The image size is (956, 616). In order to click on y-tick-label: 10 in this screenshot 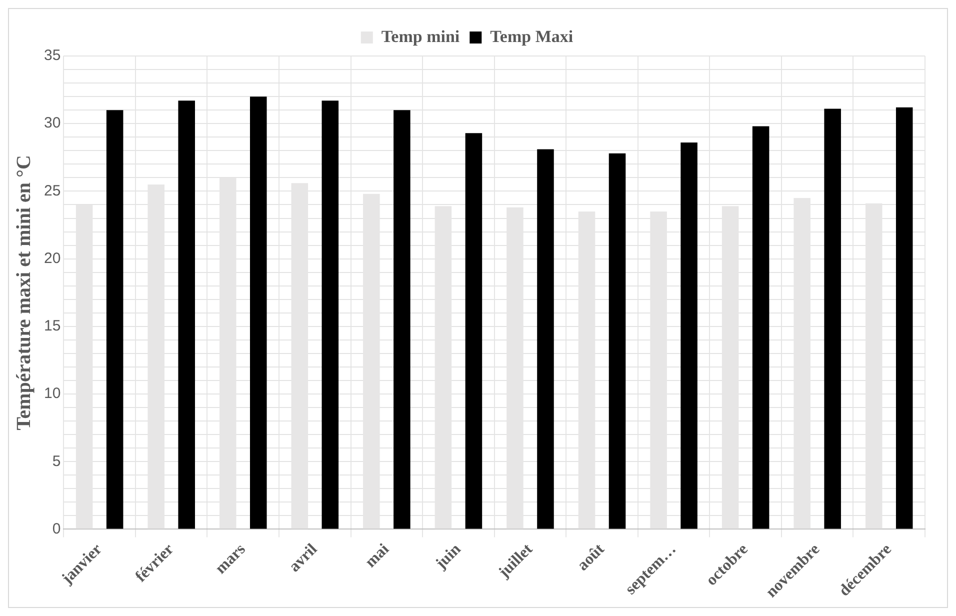, I will do `click(52, 393)`.